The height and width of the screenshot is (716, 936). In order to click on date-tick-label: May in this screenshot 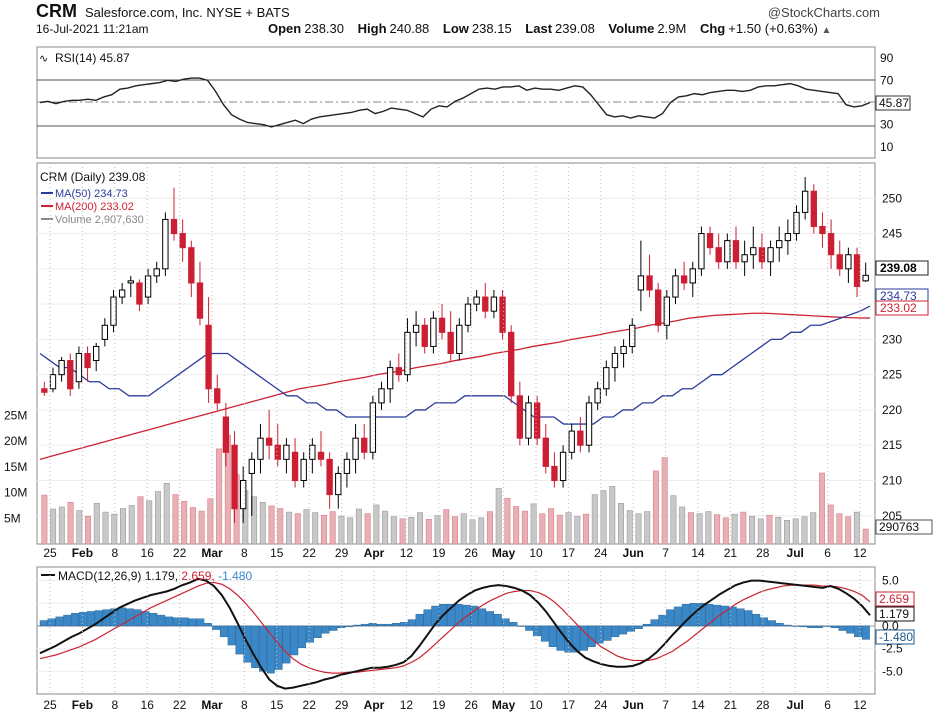, I will do `click(504, 553)`.